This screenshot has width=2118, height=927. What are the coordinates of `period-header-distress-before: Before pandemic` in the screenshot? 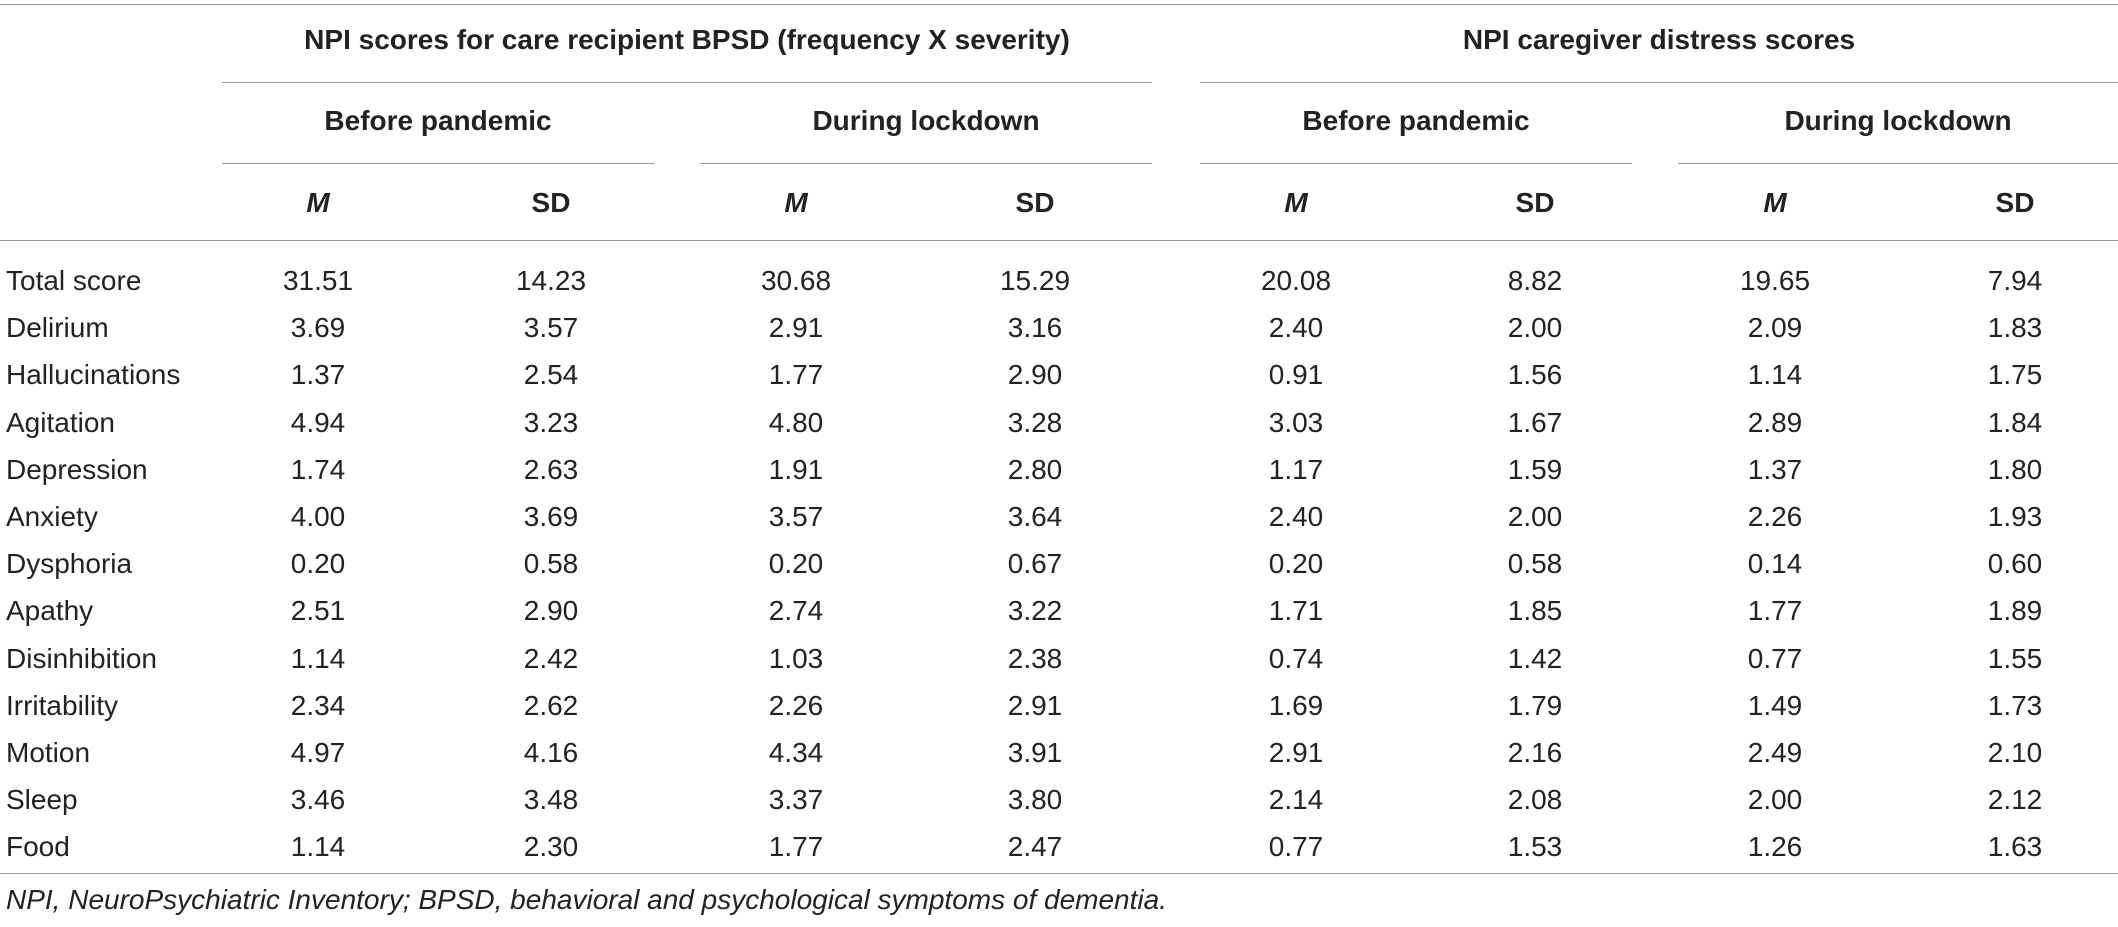 It's located at (1416, 120).